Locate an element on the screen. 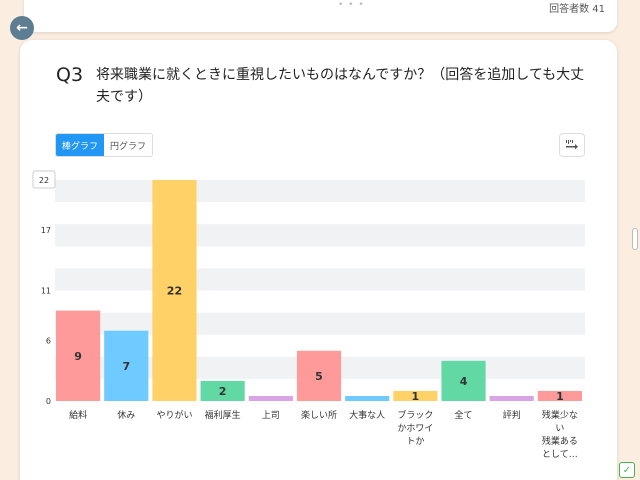  y-max-label: 22 is located at coordinates (44, 180).